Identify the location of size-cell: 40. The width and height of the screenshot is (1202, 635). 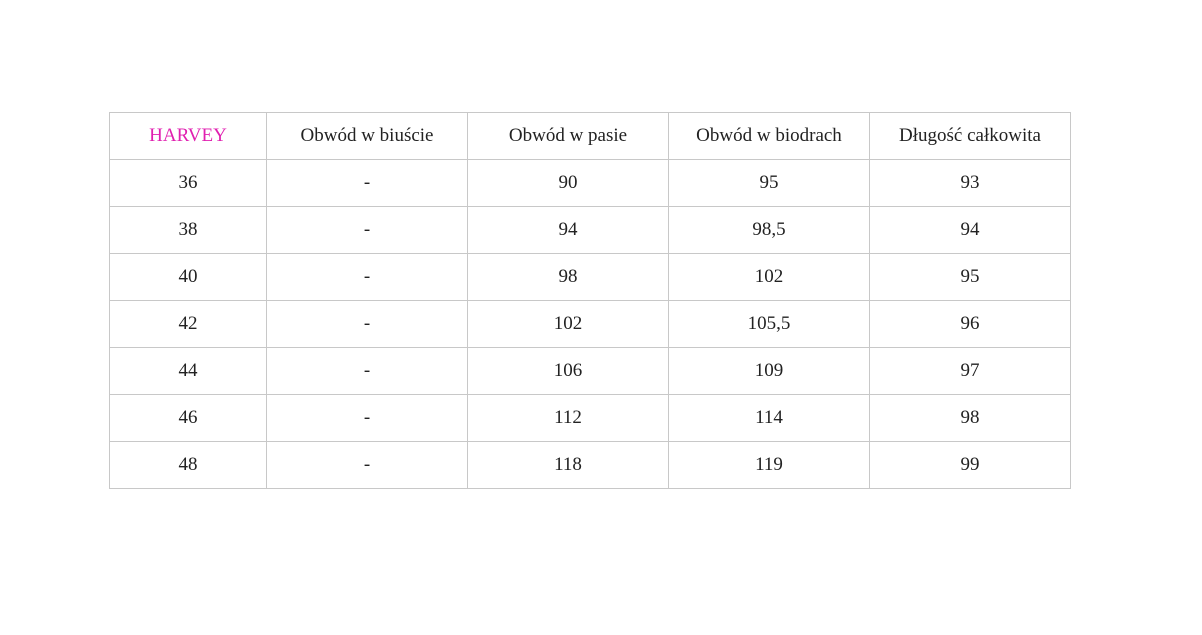
(188, 277).